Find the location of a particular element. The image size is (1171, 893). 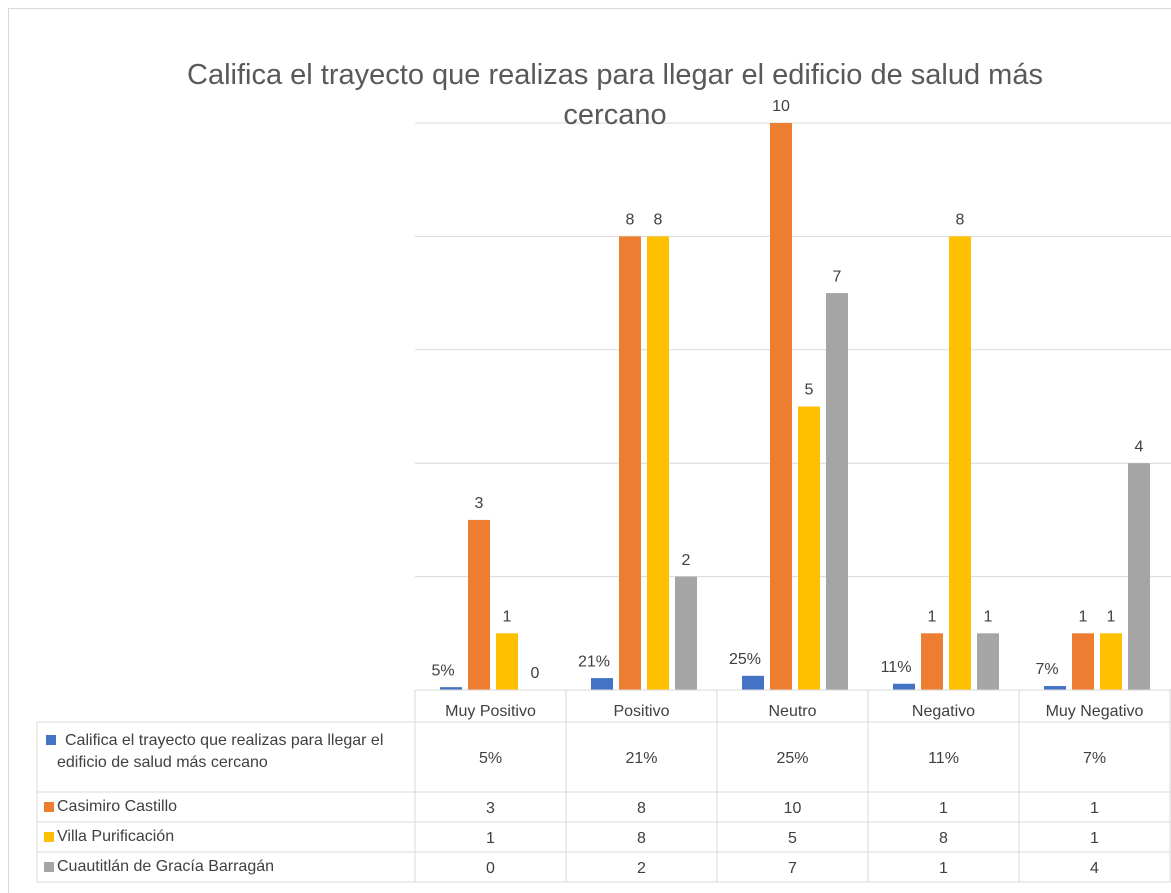

table-cell: 10 is located at coordinates (793, 808).